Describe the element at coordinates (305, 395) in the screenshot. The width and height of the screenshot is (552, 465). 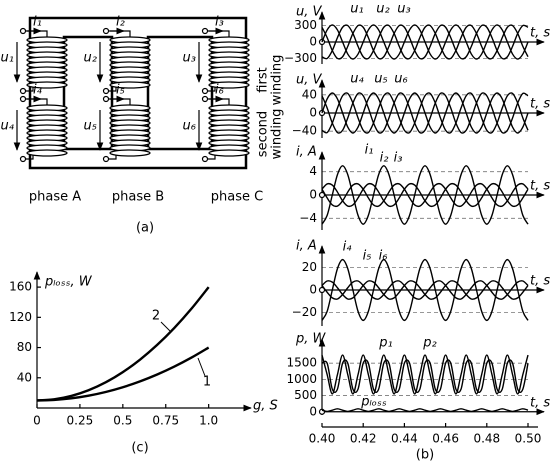
I see `y-tick-label: 500` at that location.